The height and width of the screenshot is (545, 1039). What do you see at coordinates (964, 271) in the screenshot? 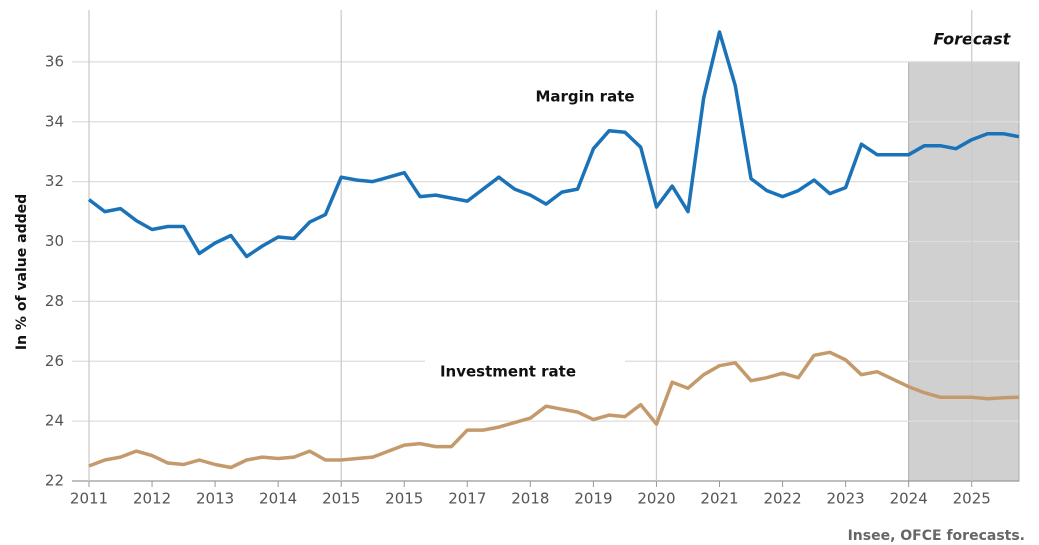
I see `forecast-band` at bounding box center [964, 271].